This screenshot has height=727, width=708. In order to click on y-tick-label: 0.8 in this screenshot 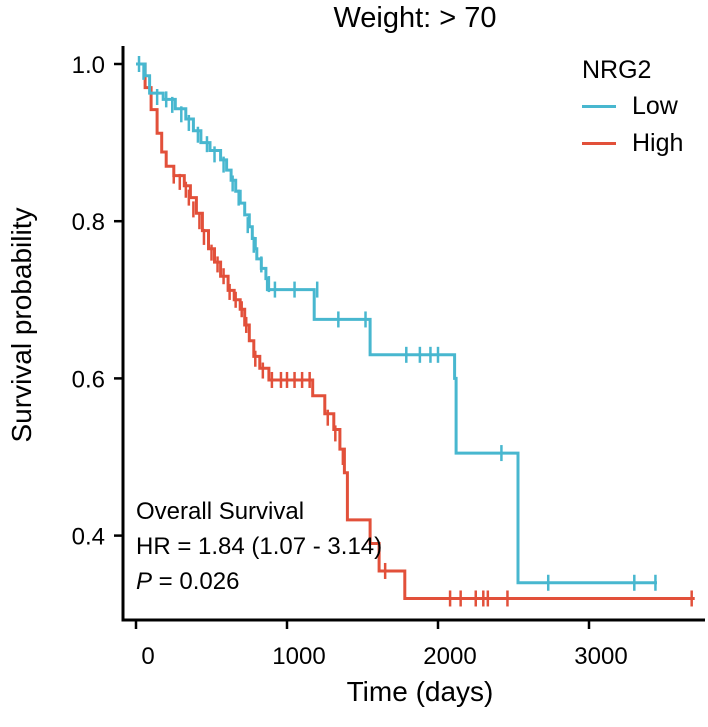, I will do `click(88, 222)`.